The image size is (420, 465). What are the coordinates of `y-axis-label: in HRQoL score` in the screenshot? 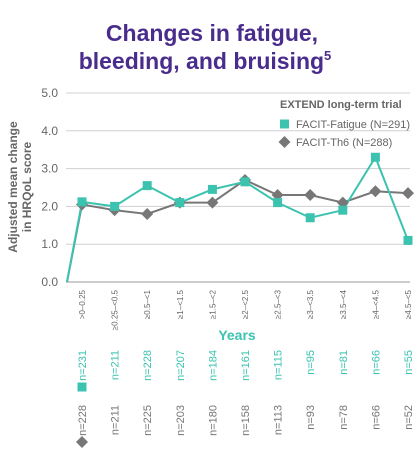 It's located at (27, 186).